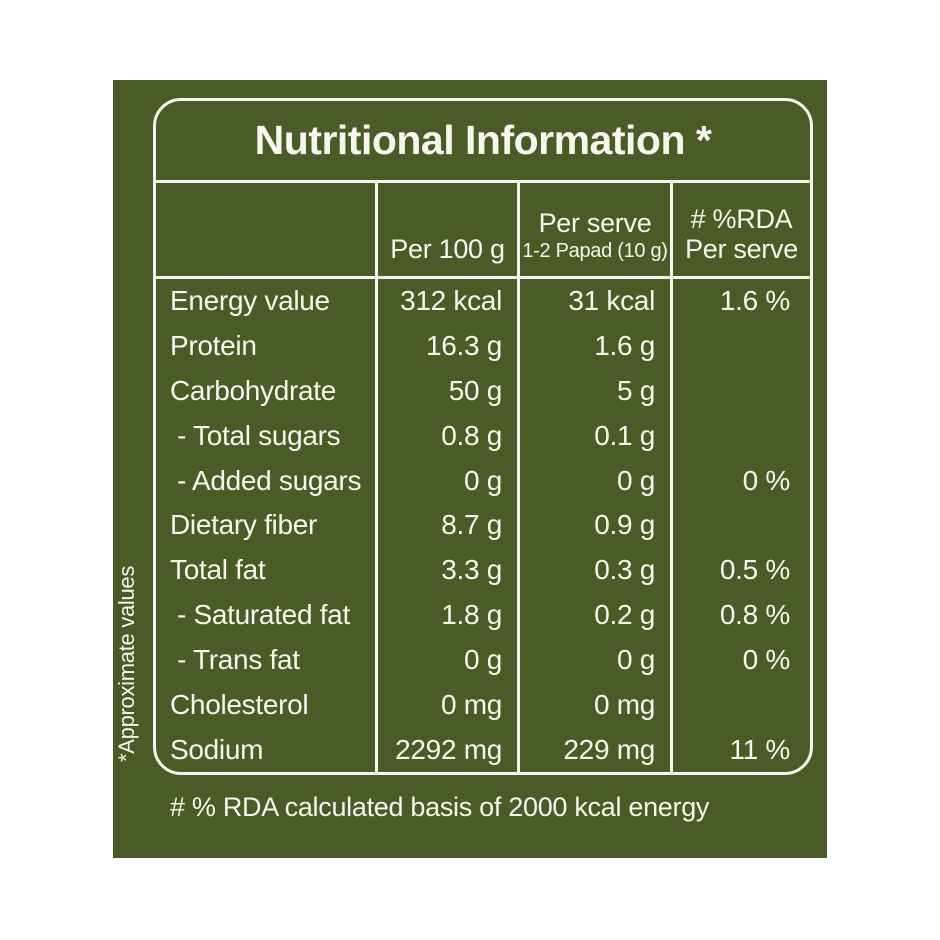  I want to click on value-rda: 0.5 %, so click(754, 570).